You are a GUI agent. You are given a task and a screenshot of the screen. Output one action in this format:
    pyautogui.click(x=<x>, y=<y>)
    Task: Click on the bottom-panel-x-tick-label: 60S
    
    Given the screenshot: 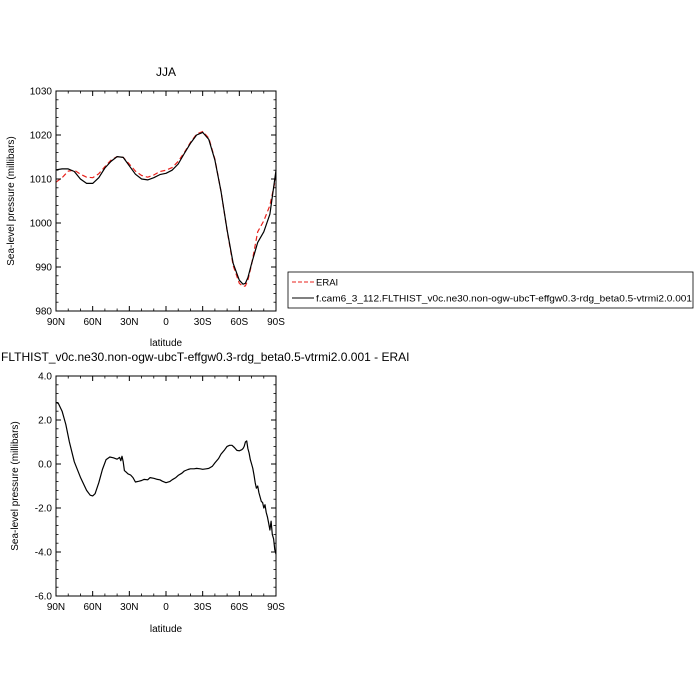 What is the action you would take?
    pyautogui.click(x=239, y=607)
    